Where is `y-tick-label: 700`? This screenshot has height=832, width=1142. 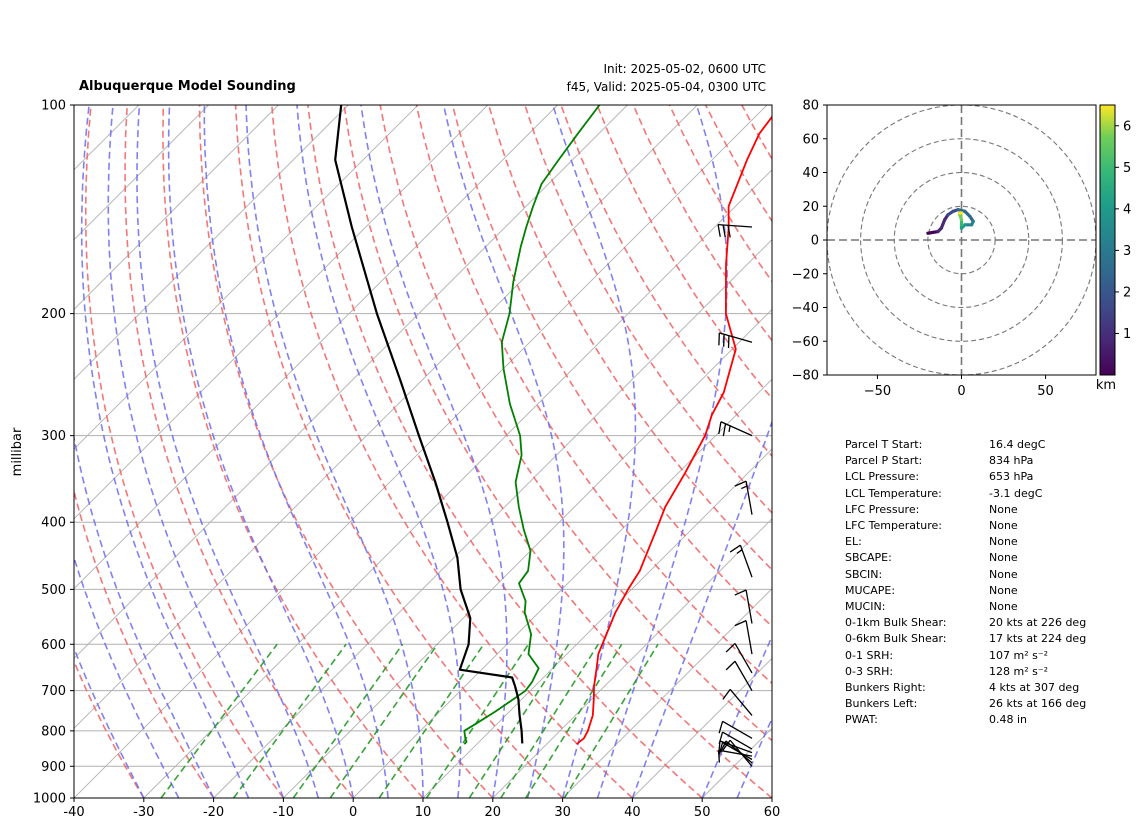
y-tick-label: 700 is located at coordinates (53, 691).